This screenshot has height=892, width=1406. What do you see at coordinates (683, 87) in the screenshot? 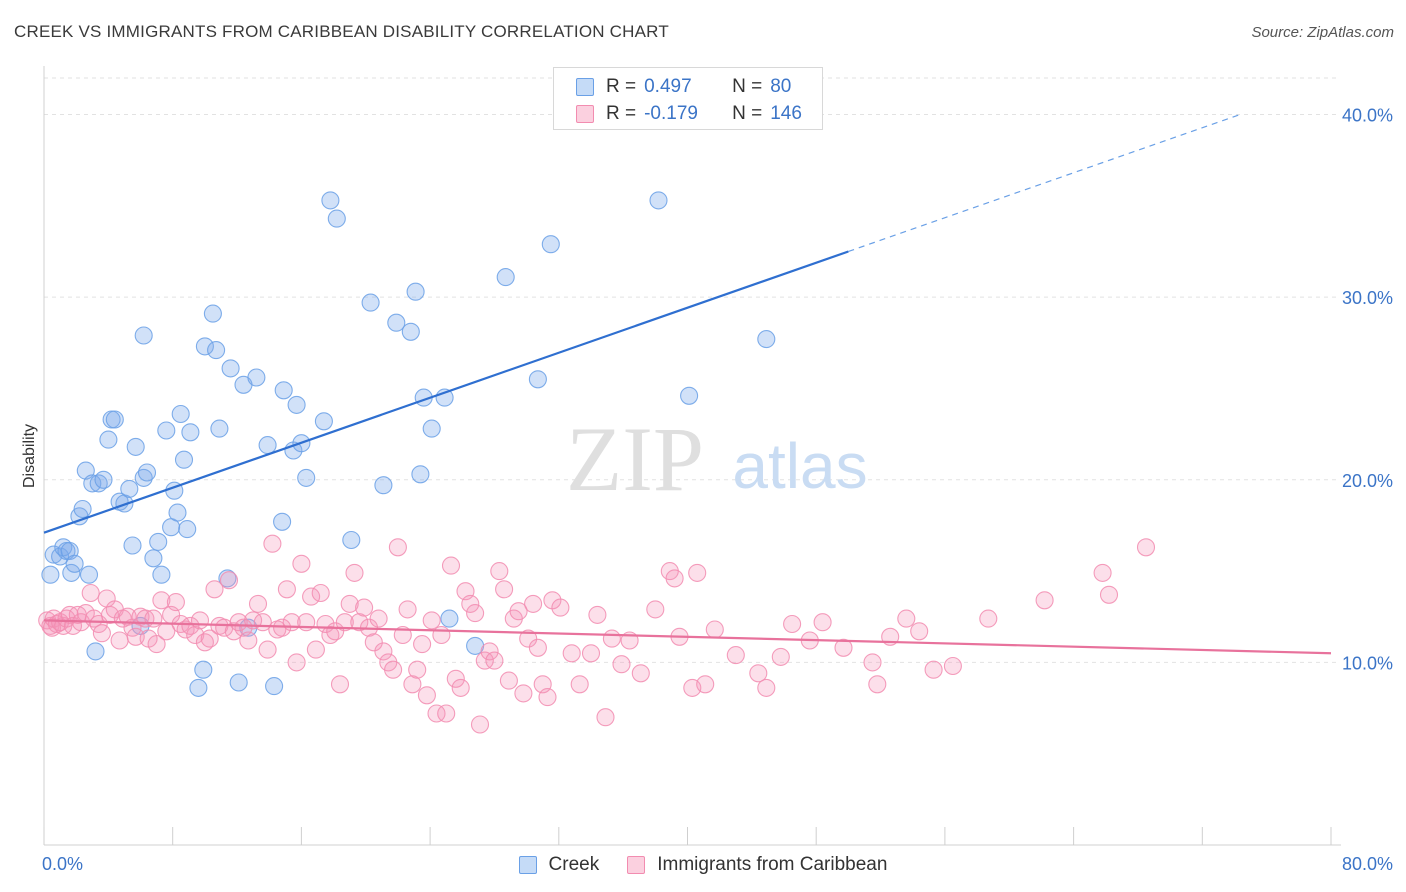
I see `legend-row-creek: R = 0.497 N = 80` at bounding box center [683, 87].